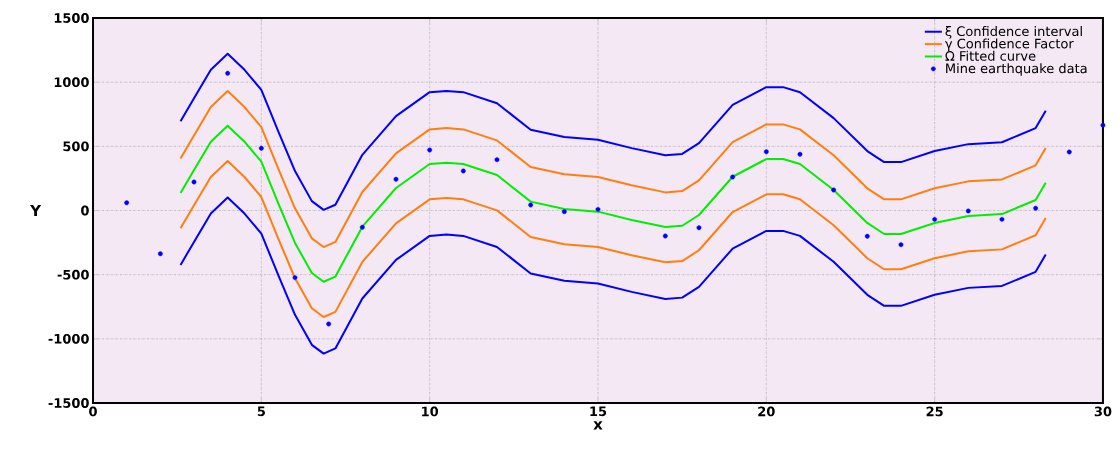  I want to click on y-tick-label: 0, so click(85, 210).